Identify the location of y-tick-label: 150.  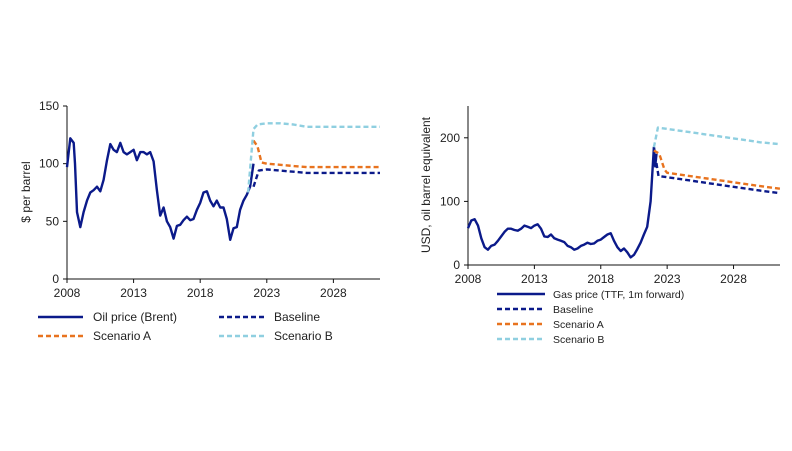
(49, 106).